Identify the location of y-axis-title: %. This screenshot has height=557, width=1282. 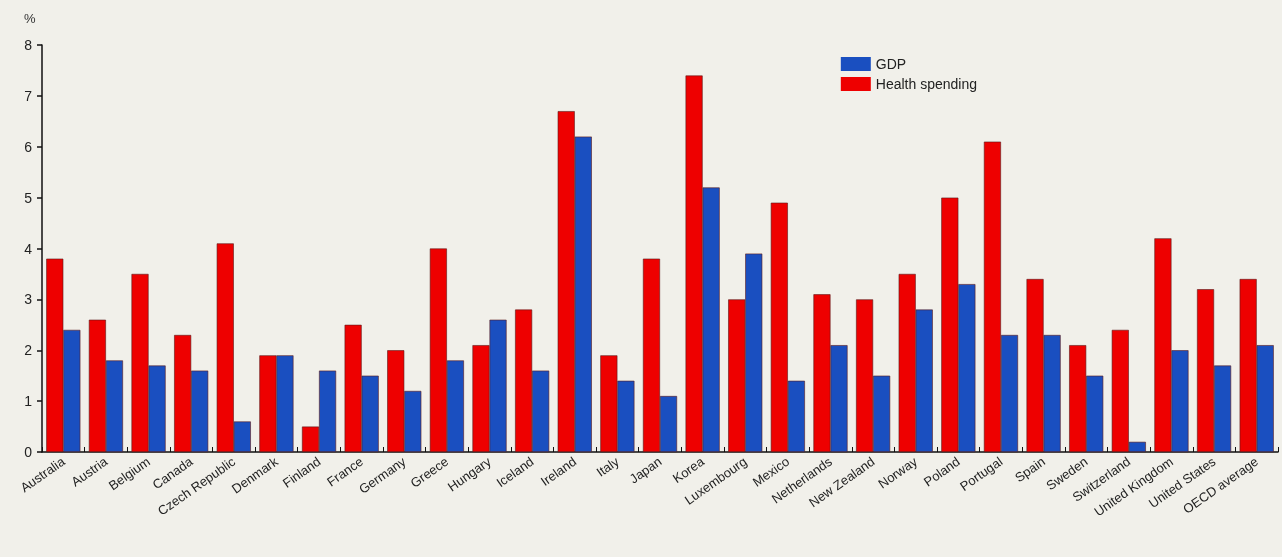
(30, 18).